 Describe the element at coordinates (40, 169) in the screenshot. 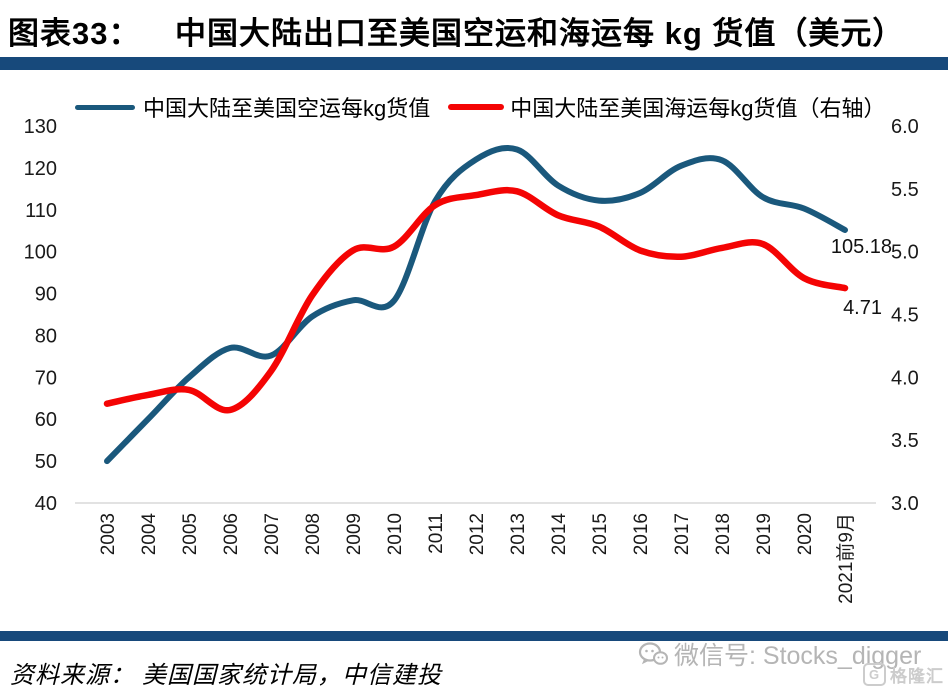

I see `y-axis-left-tick-label: 120` at that location.